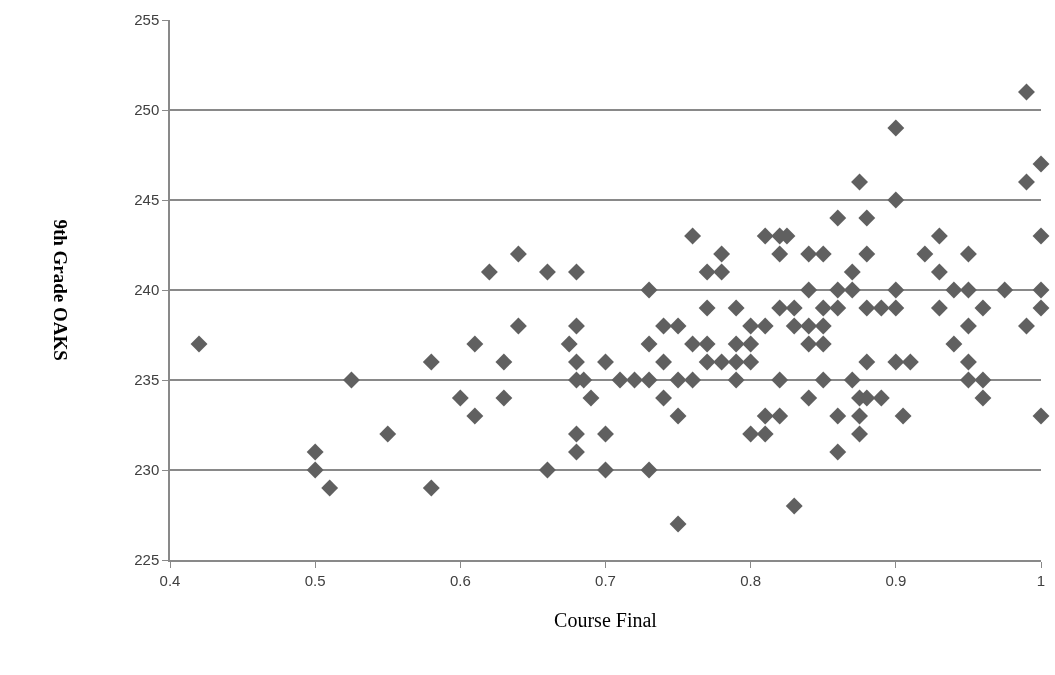 The image size is (1055, 675). I want to click on x-tick-label: 0.4, so click(170, 580).